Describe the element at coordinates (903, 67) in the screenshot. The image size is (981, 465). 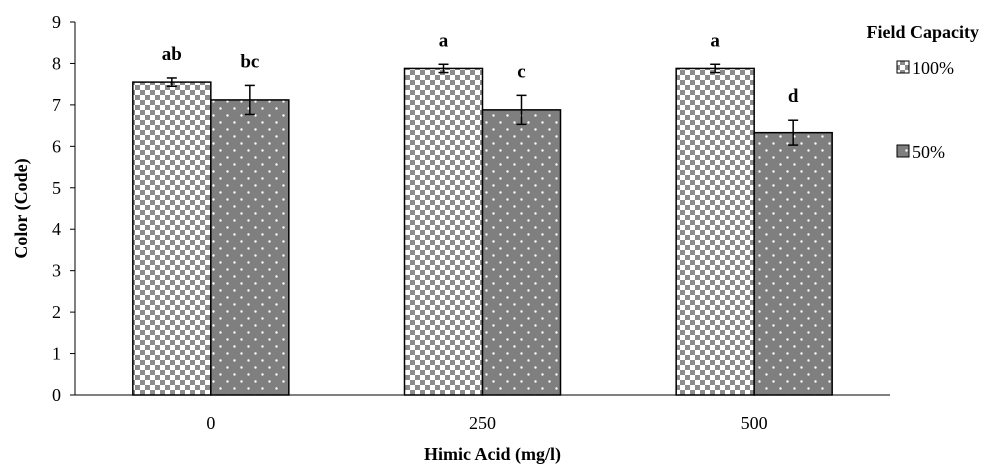
I see `legend-swatch-100pct` at that location.